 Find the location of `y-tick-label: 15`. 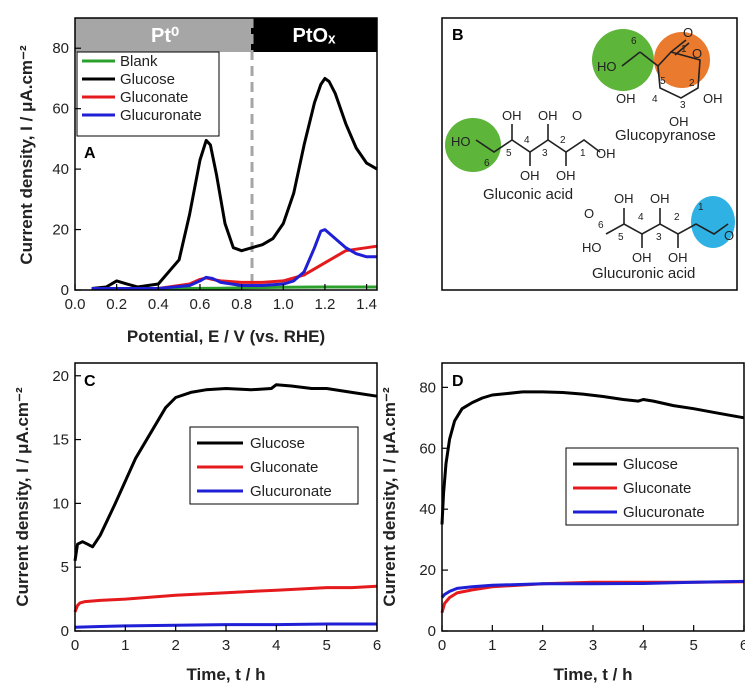

y-tick-label: 15 is located at coordinates (60, 440).